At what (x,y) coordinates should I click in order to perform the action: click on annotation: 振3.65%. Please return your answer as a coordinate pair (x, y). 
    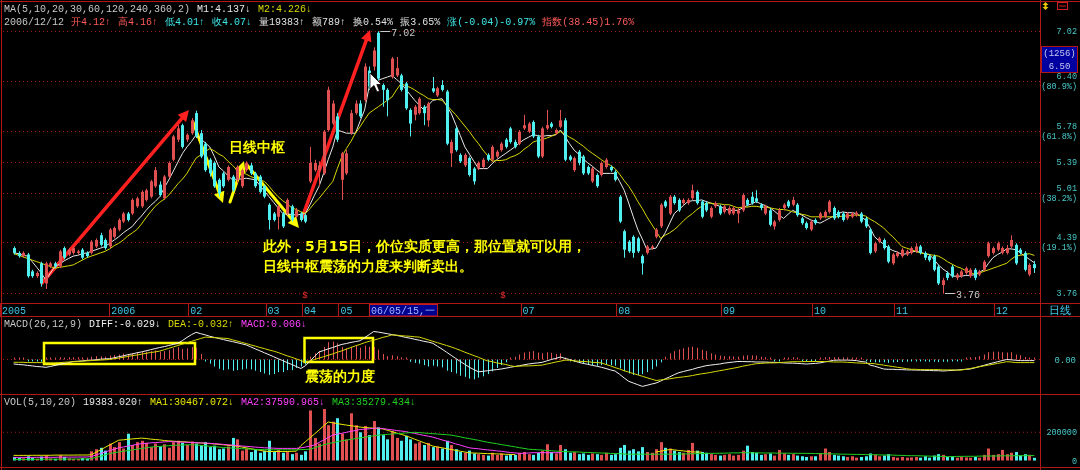
    Looking at the image, I should click on (420, 22).